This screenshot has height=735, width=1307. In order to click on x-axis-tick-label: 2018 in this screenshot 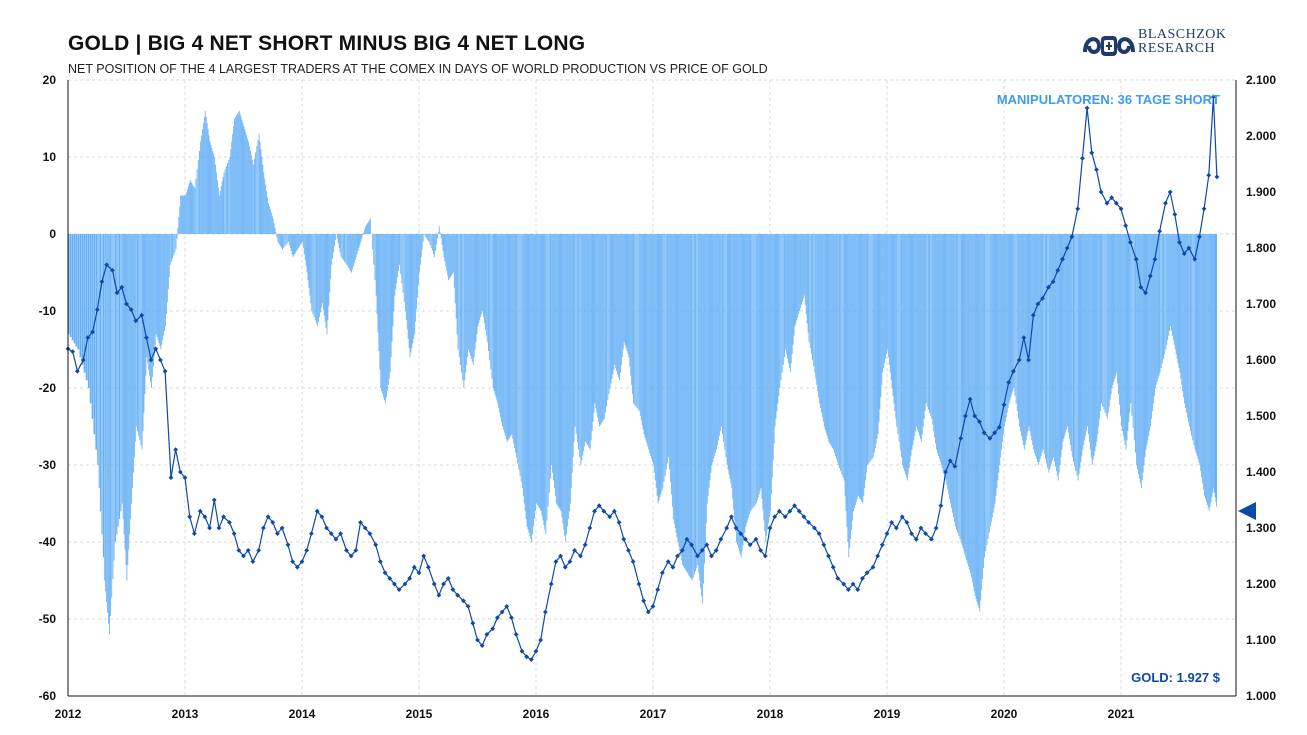, I will do `click(770, 714)`.